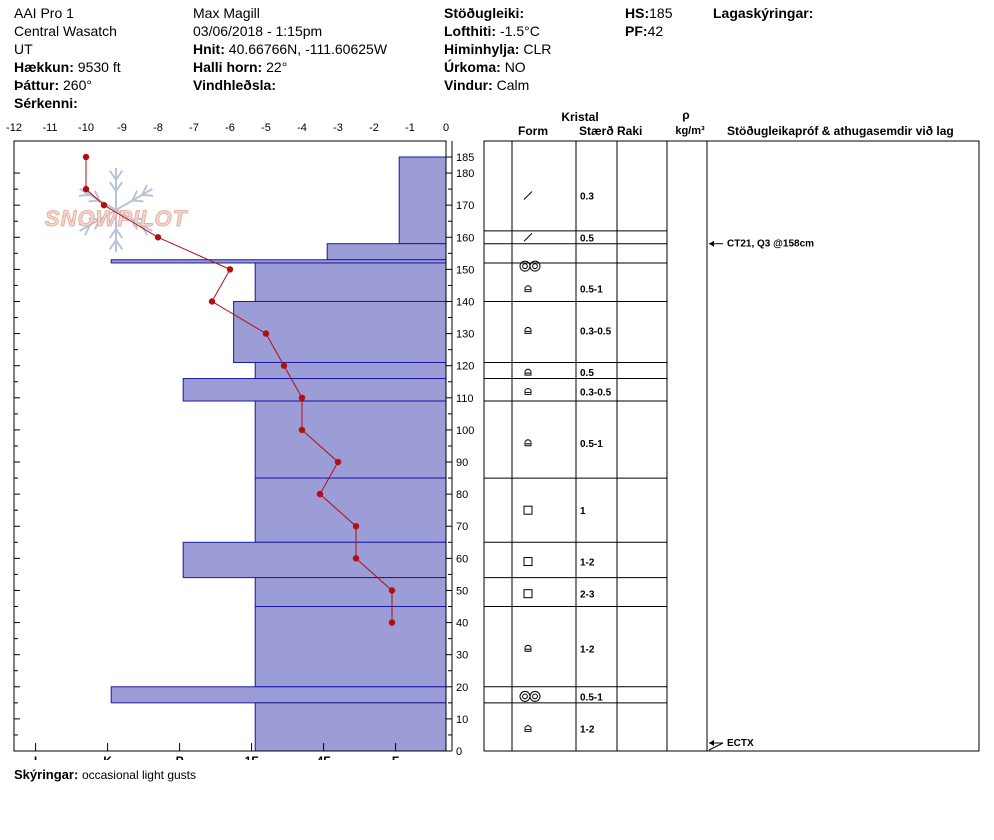  Describe the element at coordinates (122, 128) in the screenshot. I see `temp-tick-label: -9` at that location.